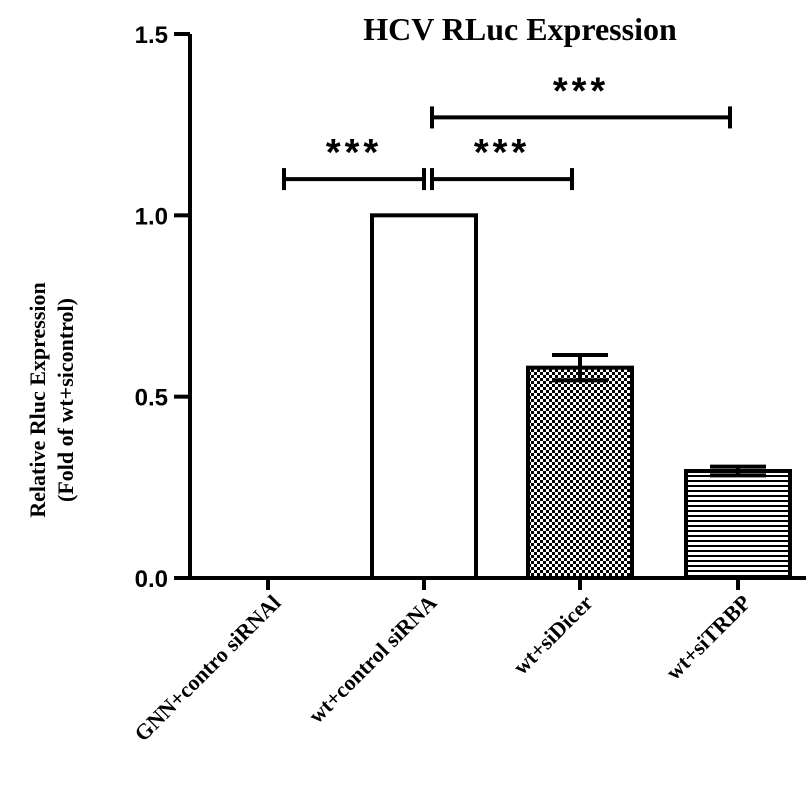 The width and height of the screenshot is (809, 806). Describe the element at coordinates (37, 399) in the screenshot. I see `y-axis-label-line-1: Relative Rluc Expression` at that location.